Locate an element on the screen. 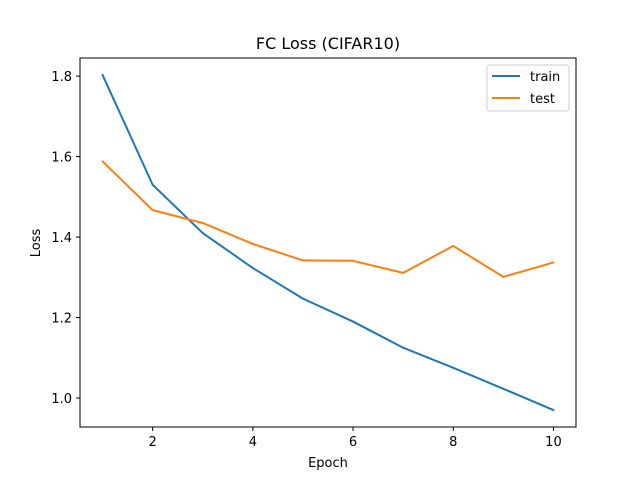  chart-title: FC Loss (CIFAR10) is located at coordinates (328, 43).